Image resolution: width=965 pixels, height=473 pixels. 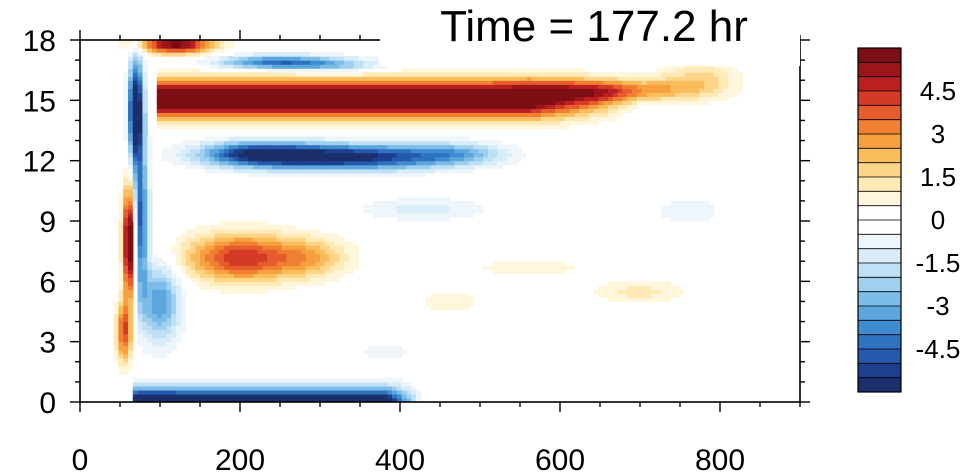 I want to click on colorbar: 4.531.50-1.5-3-4.5, so click(x=908, y=220).